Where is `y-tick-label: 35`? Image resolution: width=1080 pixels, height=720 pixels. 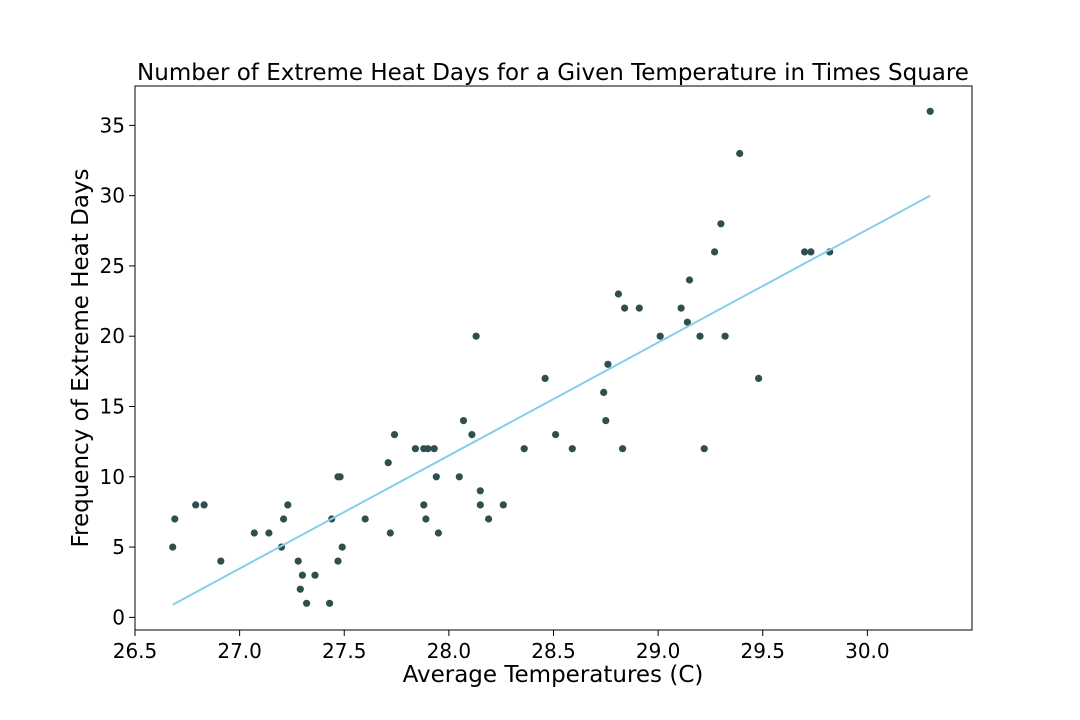 y-tick-label: 35 is located at coordinates (112, 125).